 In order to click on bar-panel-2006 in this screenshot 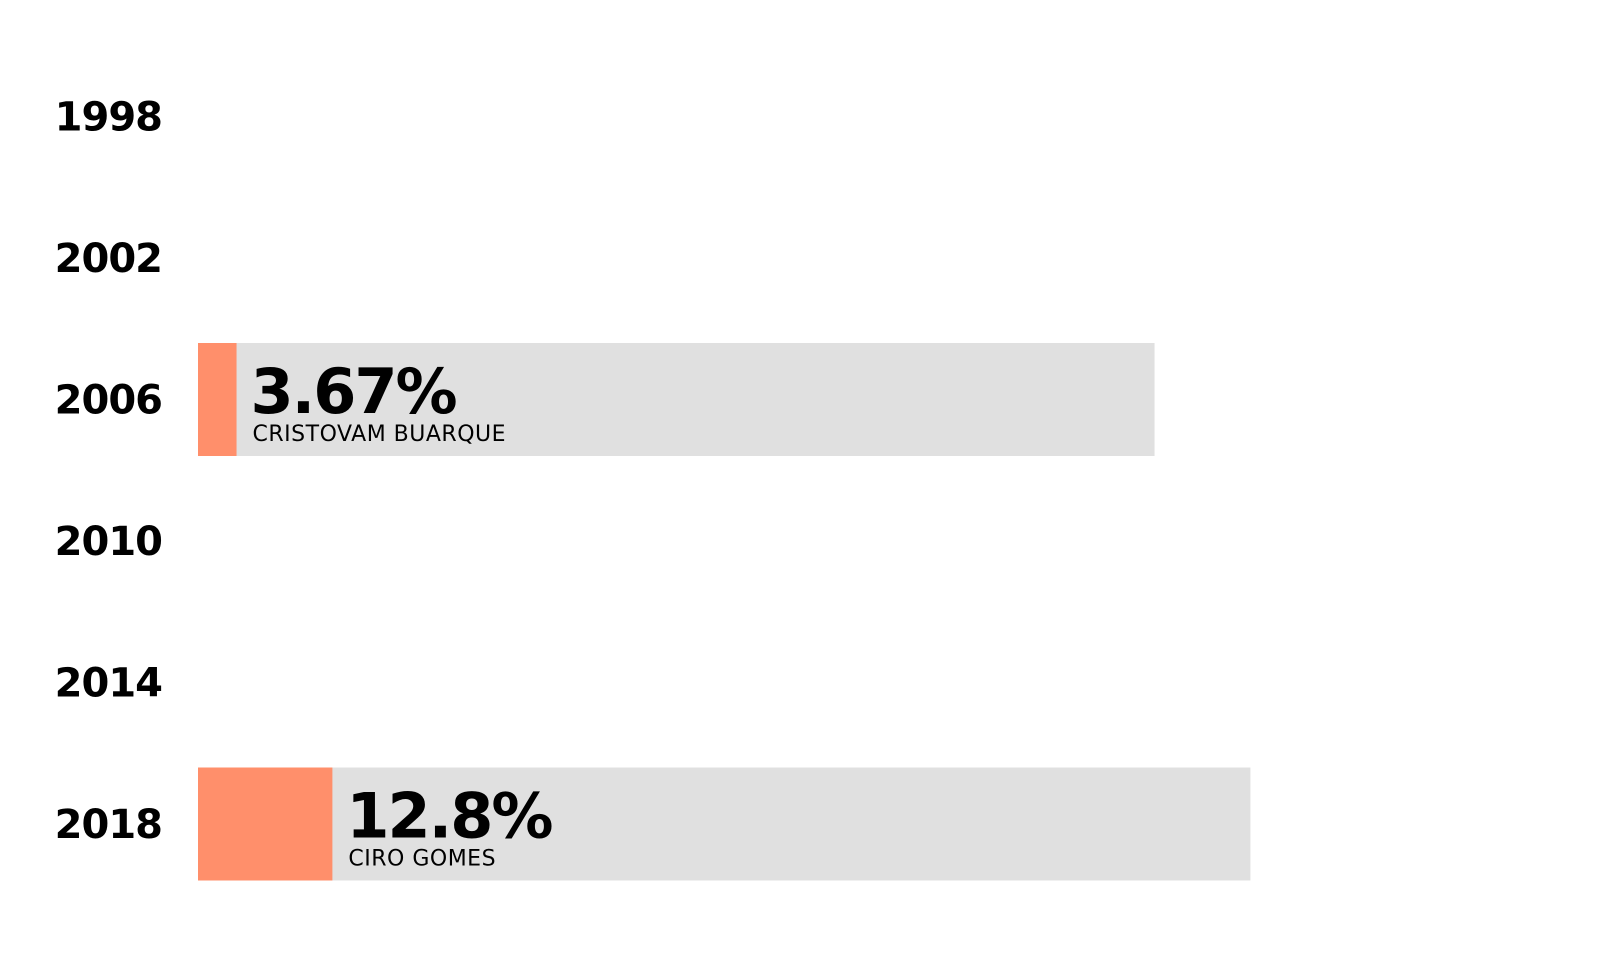, I will do `click(676, 399)`.